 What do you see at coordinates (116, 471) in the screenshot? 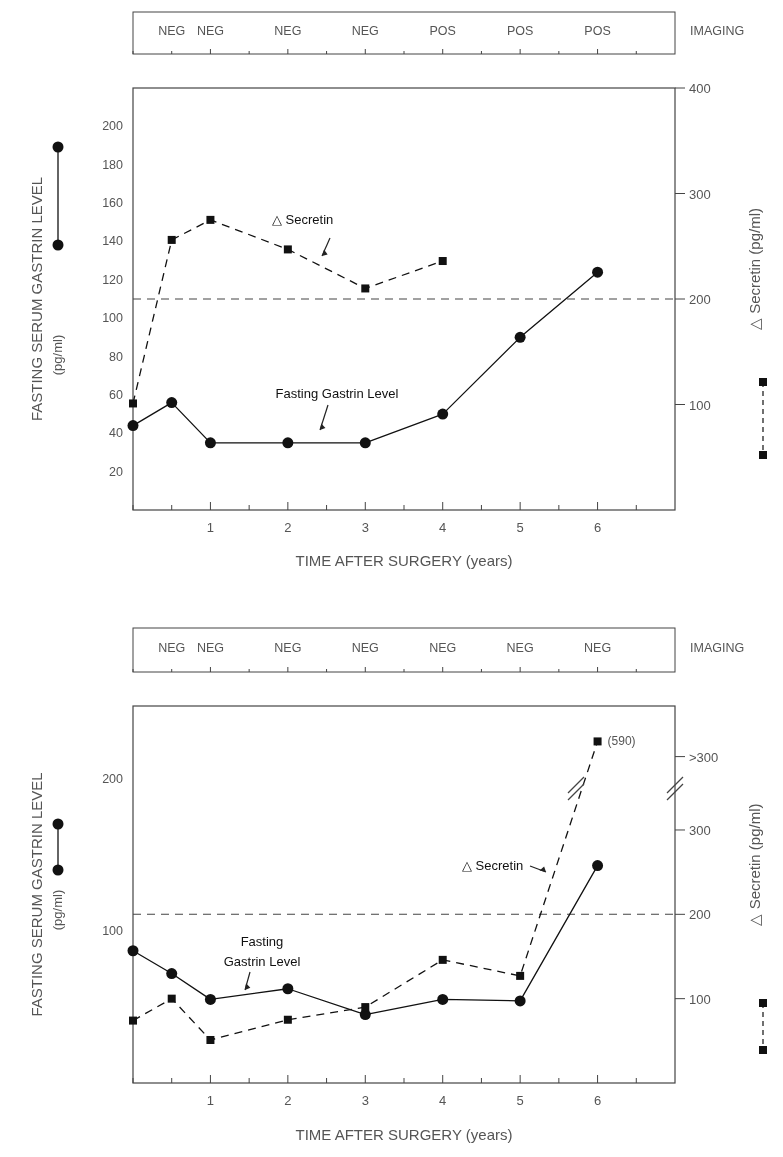
I see `y-tick-label: 20` at bounding box center [116, 471].